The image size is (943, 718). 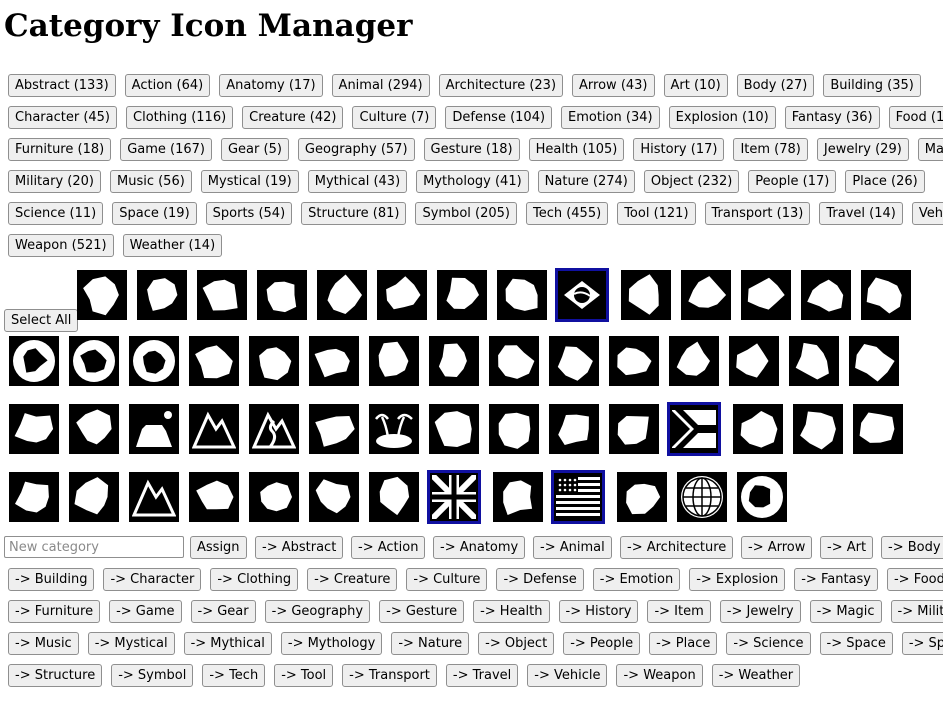 I want to click on move-to-category-button: -> Explosion, so click(x=737, y=579).